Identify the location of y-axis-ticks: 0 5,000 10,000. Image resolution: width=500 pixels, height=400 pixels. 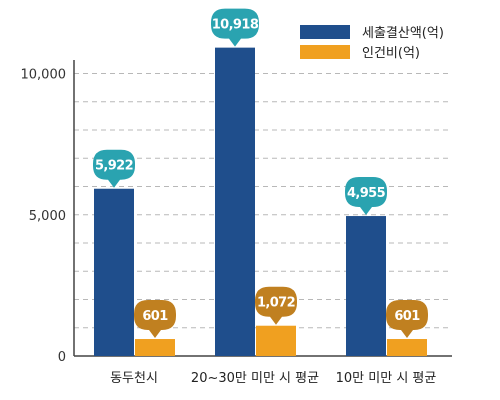
(44, 216).